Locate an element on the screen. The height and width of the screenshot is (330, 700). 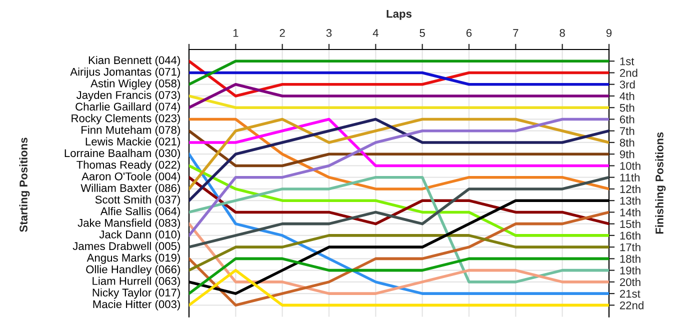
x-tick-label: 8 is located at coordinates (562, 33).